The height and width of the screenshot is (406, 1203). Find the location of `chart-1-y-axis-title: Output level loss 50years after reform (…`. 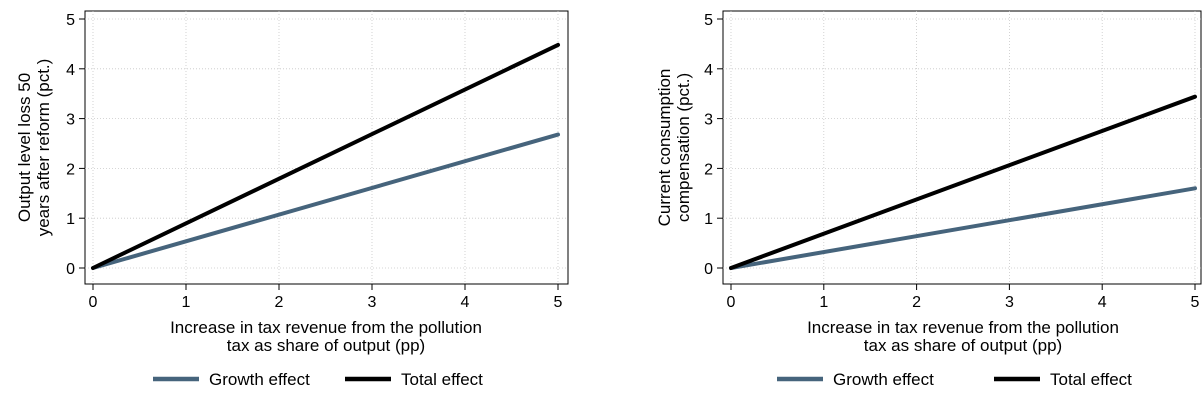

chart-1-y-axis-title: Output level loss 50years after reform (… is located at coordinates (34, 148).